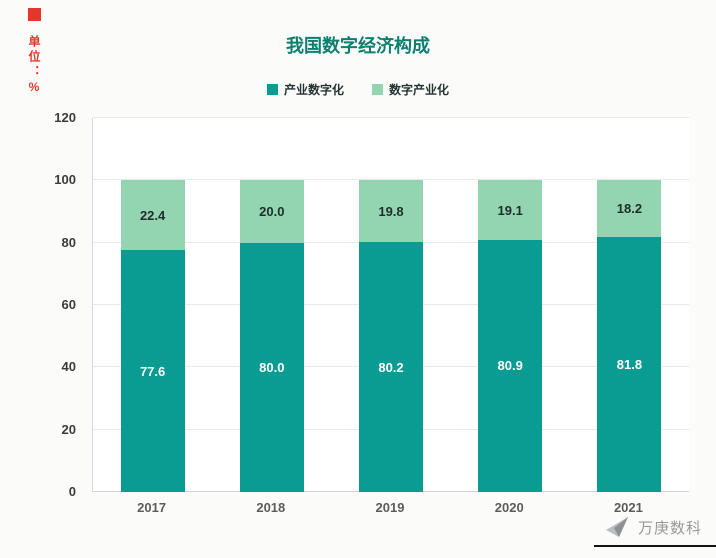 Image resolution: width=716 pixels, height=558 pixels. What do you see at coordinates (358, 46) in the screenshot?
I see `chart-title: 我国数字经济构成` at bounding box center [358, 46].